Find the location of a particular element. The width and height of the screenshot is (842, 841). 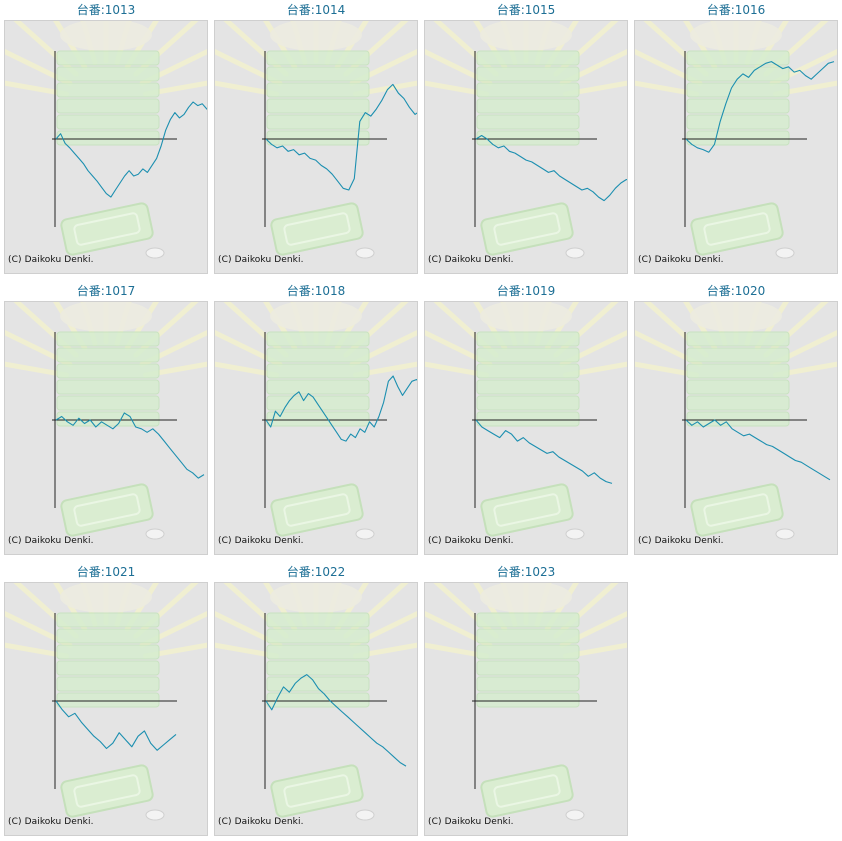

chart-title: 台番:1017 is located at coordinates (106, 291).